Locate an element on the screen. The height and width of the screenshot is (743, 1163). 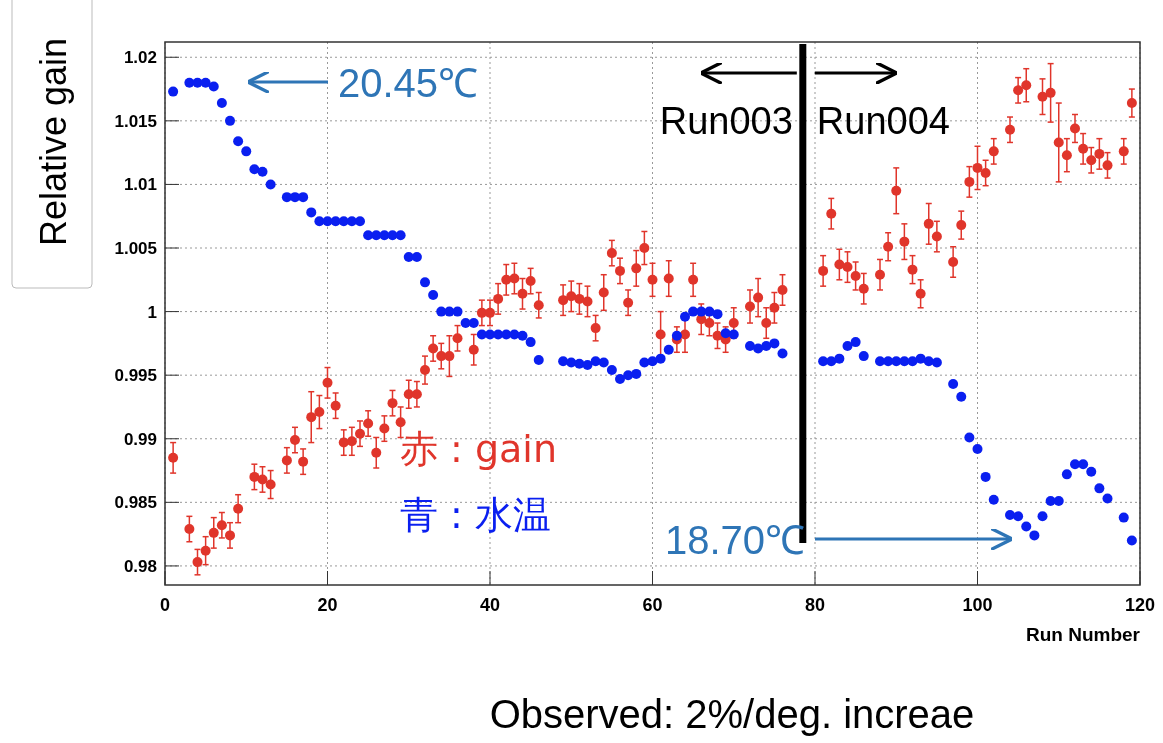
y-tick-label: 1.005 is located at coordinates (135, 249).